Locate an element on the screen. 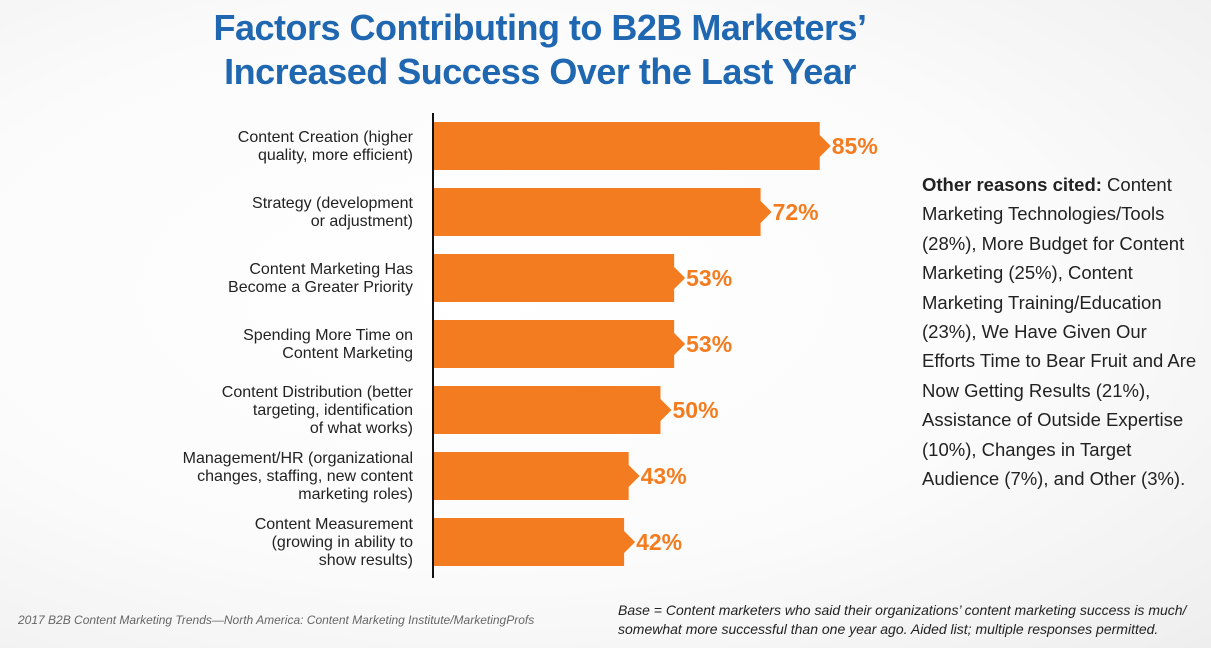 The width and height of the screenshot is (1211, 648). category-label-line: or adjustment) is located at coordinates (361, 221).